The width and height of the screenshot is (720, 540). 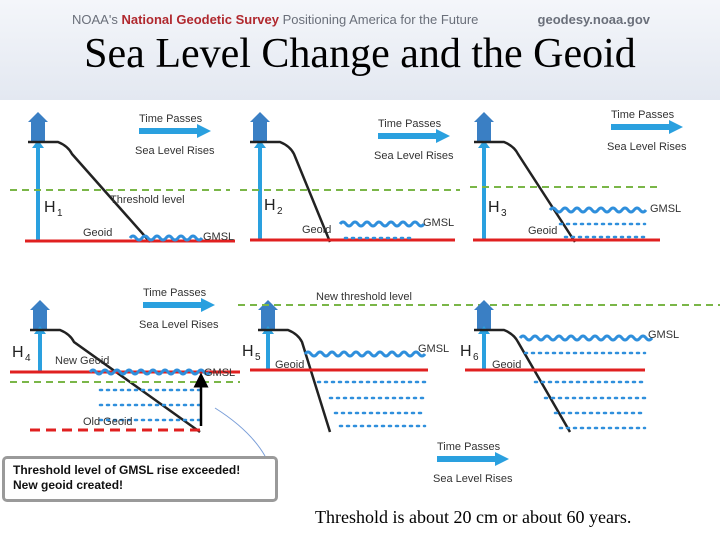 What do you see at coordinates (258, 357) in the screenshot?
I see `height-label-5-sub: 5` at bounding box center [258, 357].